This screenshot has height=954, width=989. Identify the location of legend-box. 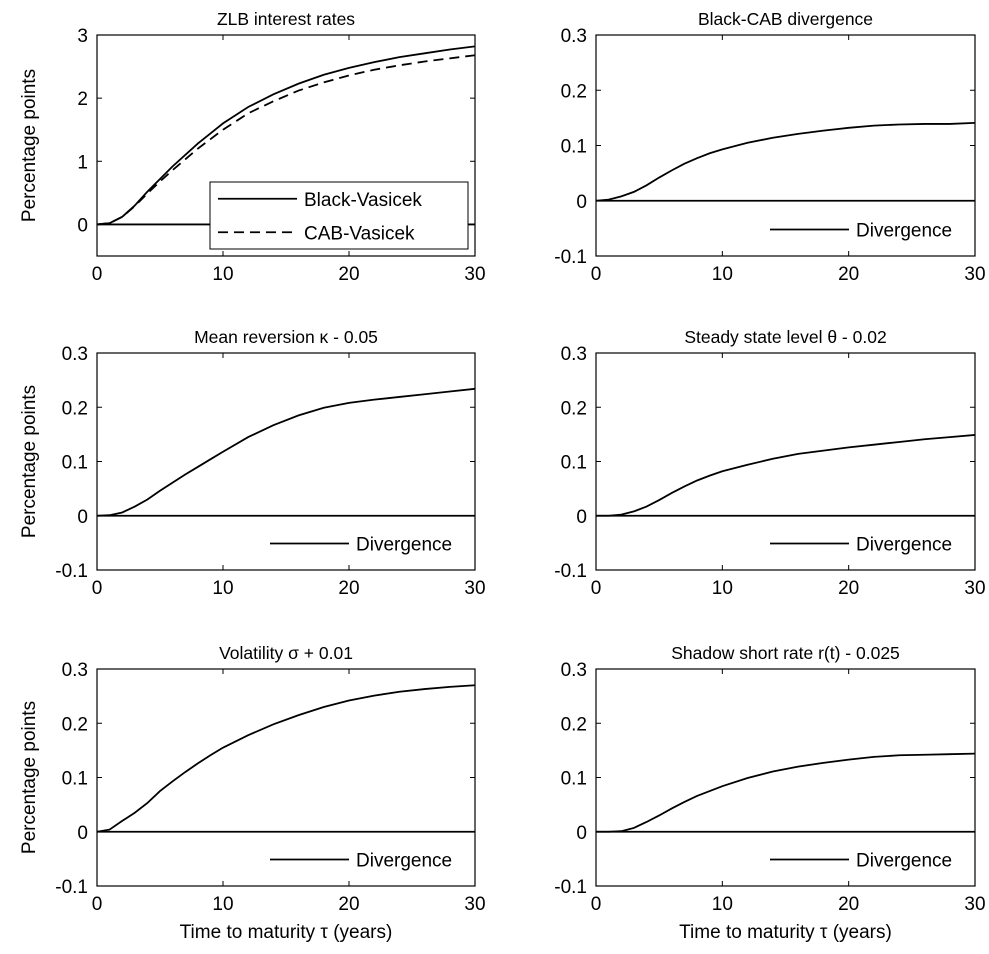
(339, 215).